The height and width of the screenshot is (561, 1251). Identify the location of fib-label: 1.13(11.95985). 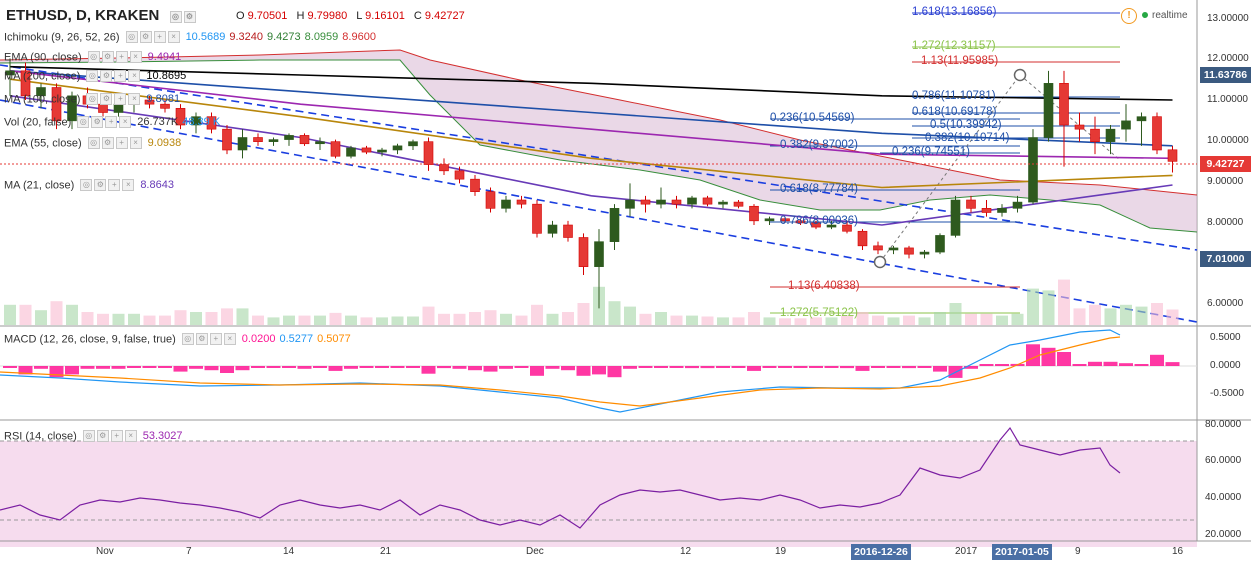
(960, 61).